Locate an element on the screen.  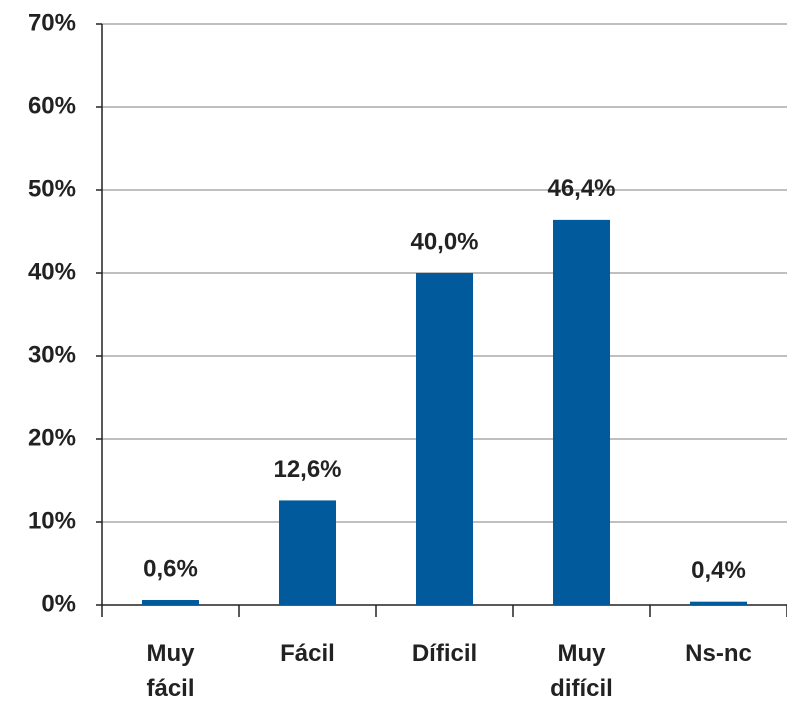
y-tick-label: 60% is located at coordinates (52, 105).